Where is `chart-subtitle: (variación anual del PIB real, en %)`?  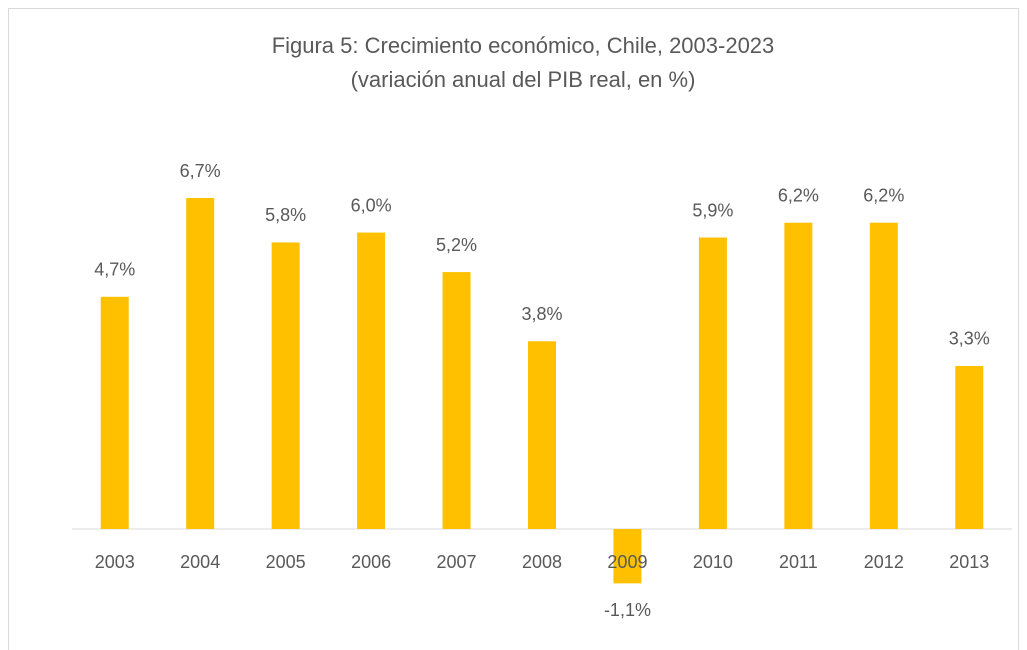 chart-subtitle: (variación anual del PIB real, en %) is located at coordinates (523, 79).